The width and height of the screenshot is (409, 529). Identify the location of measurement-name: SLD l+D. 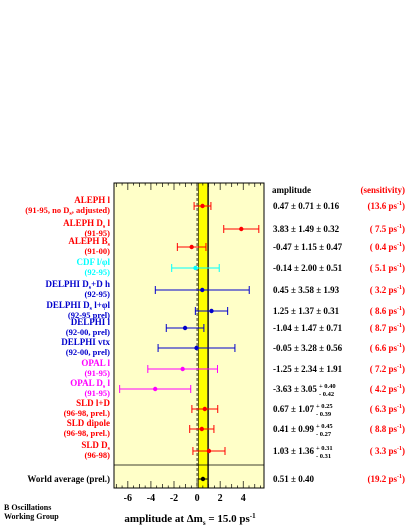
(93, 403).